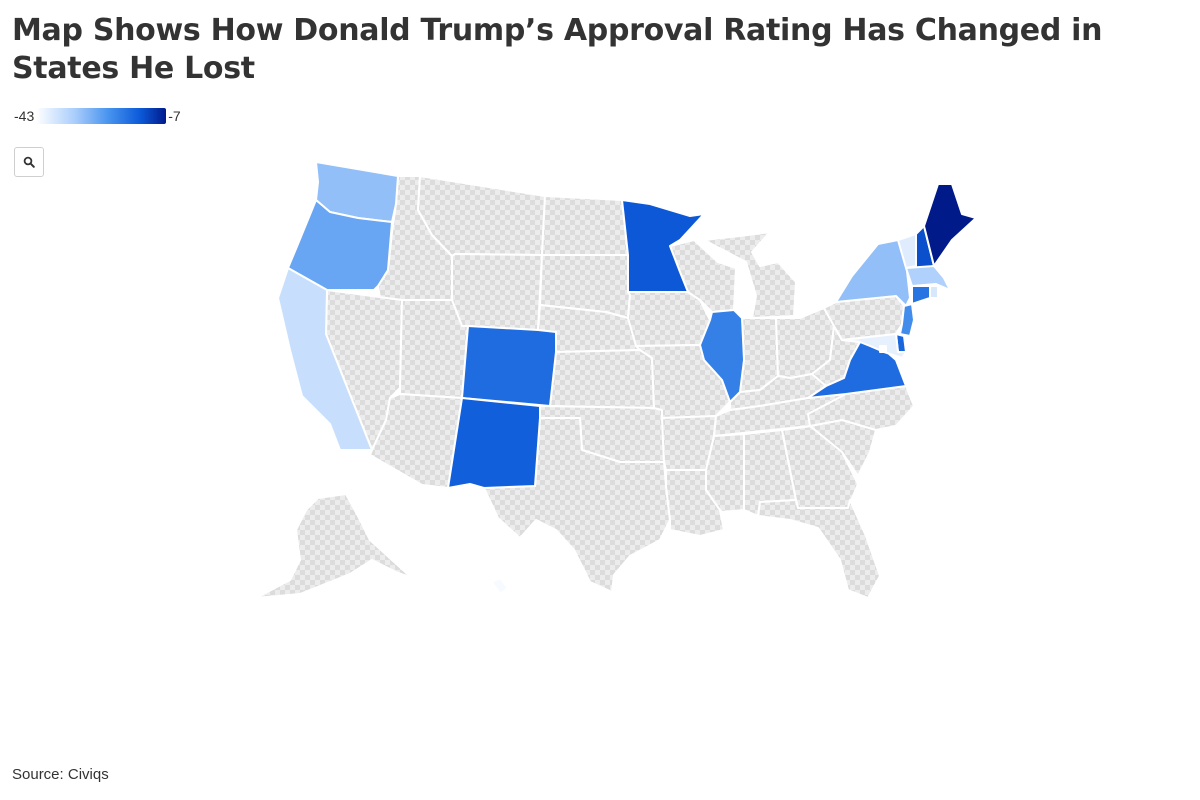 This screenshot has height=800, width=1200. Describe the element at coordinates (500, 586) in the screenshot. I see `state-hawaii` at that location.